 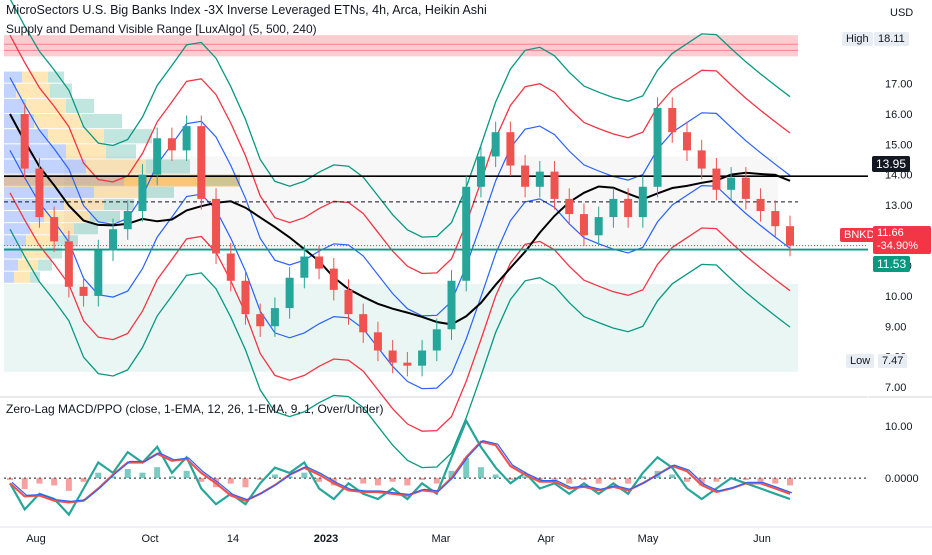 What do you see at coordinates (902, 240) in the screenshot?
I see `last-price-badge: 11.66 -34.90%` at bounding box center [902, 240].